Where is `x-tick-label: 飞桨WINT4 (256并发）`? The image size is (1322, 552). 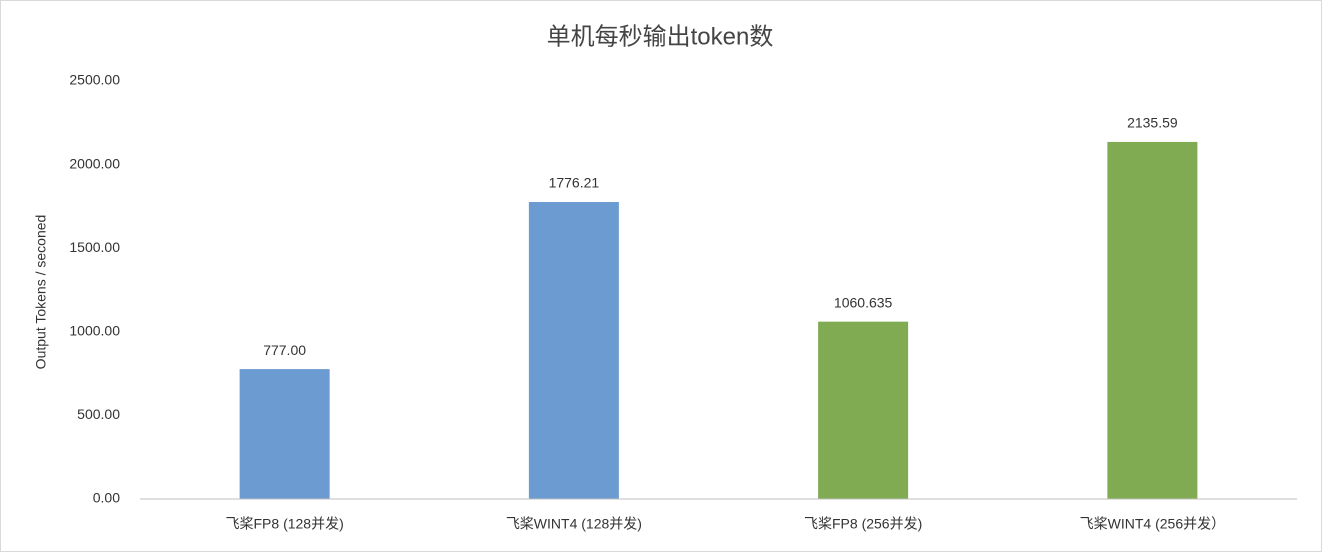
x-tick-label: 飞桨WINT4 (256并发） is located at coordinates (1152, 524).